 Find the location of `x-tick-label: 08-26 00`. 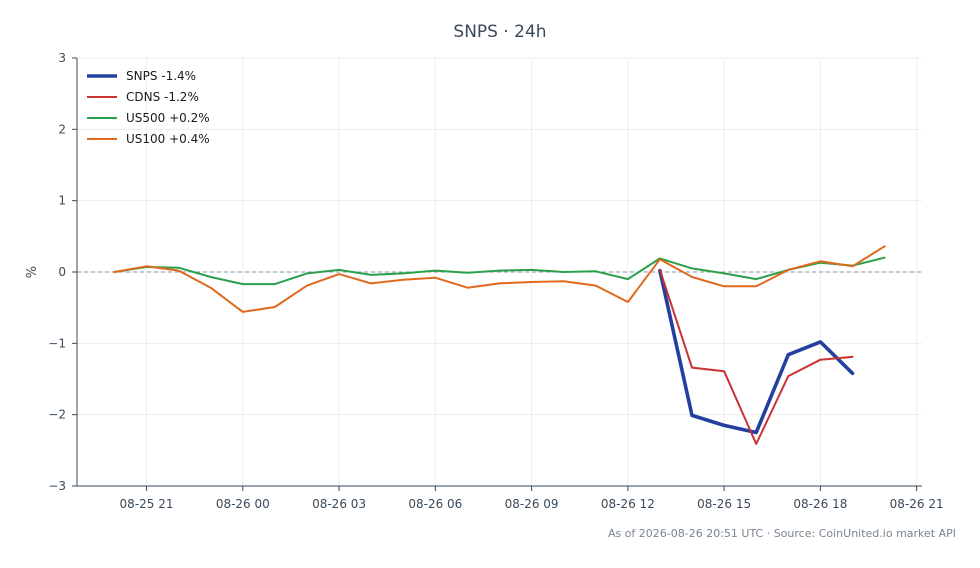

x-tick-label: 08-26 00 is located at coordinates (243, 504).